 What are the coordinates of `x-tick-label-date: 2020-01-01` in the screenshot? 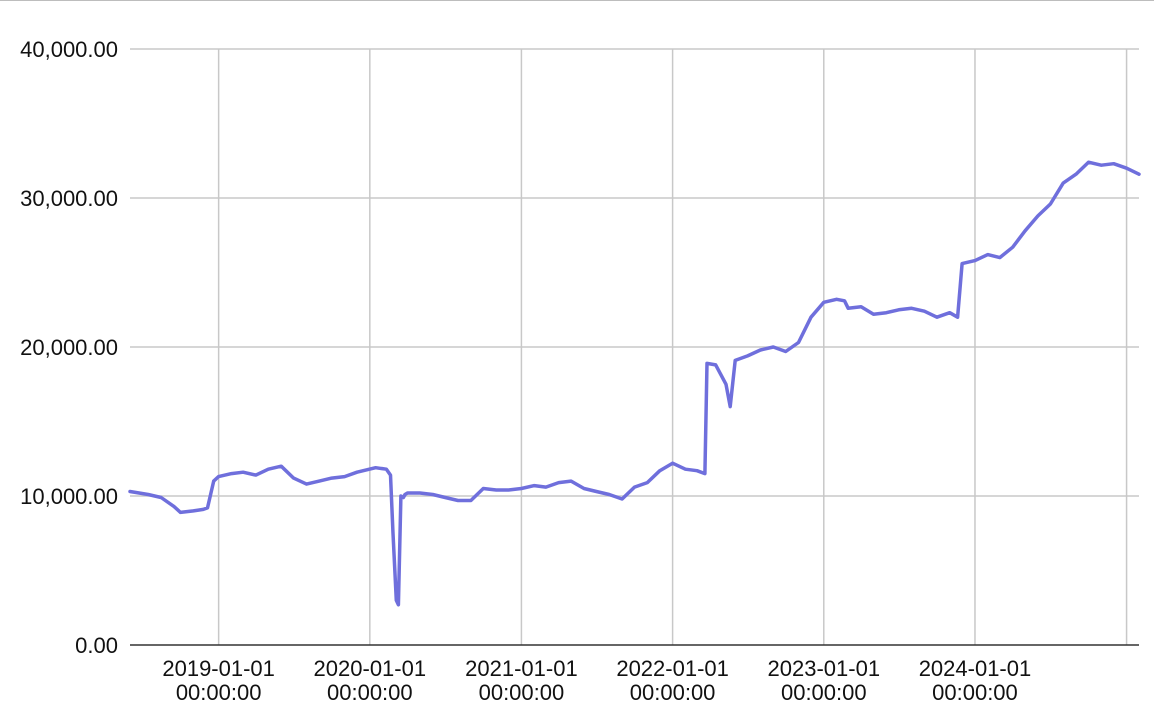 It's located at (370, 668).